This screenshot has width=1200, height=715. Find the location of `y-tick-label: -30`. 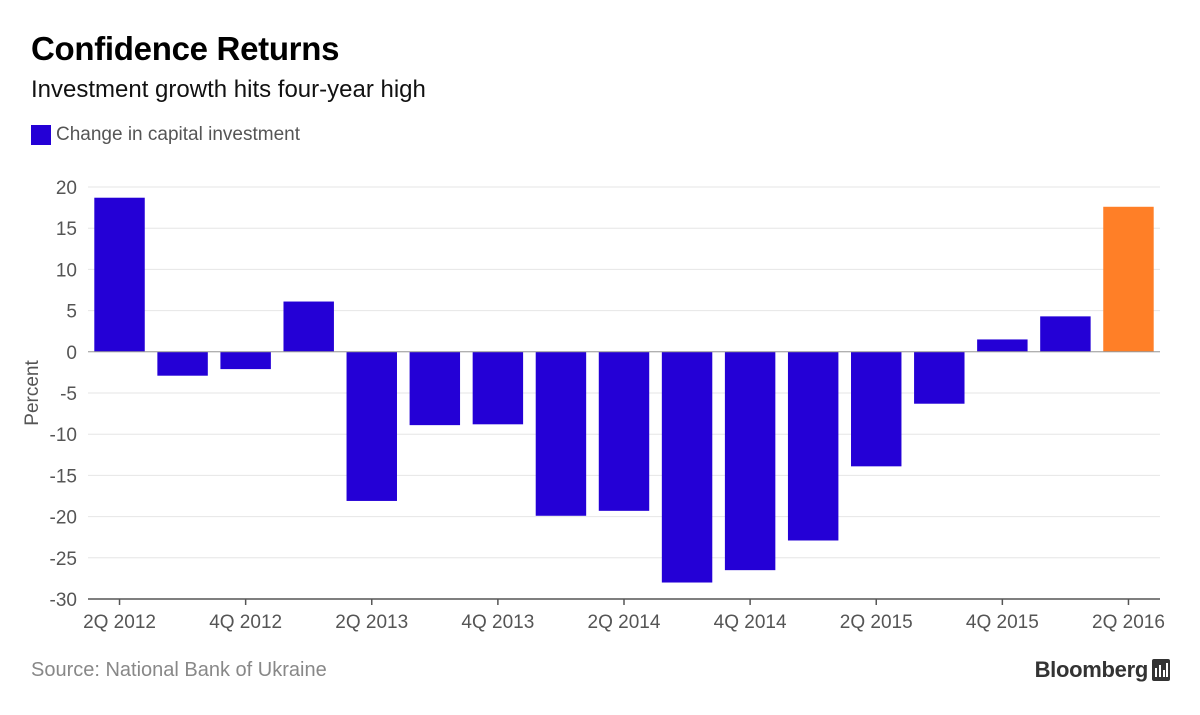

y-tick-label: -30 is located at coordinates (63, 600).